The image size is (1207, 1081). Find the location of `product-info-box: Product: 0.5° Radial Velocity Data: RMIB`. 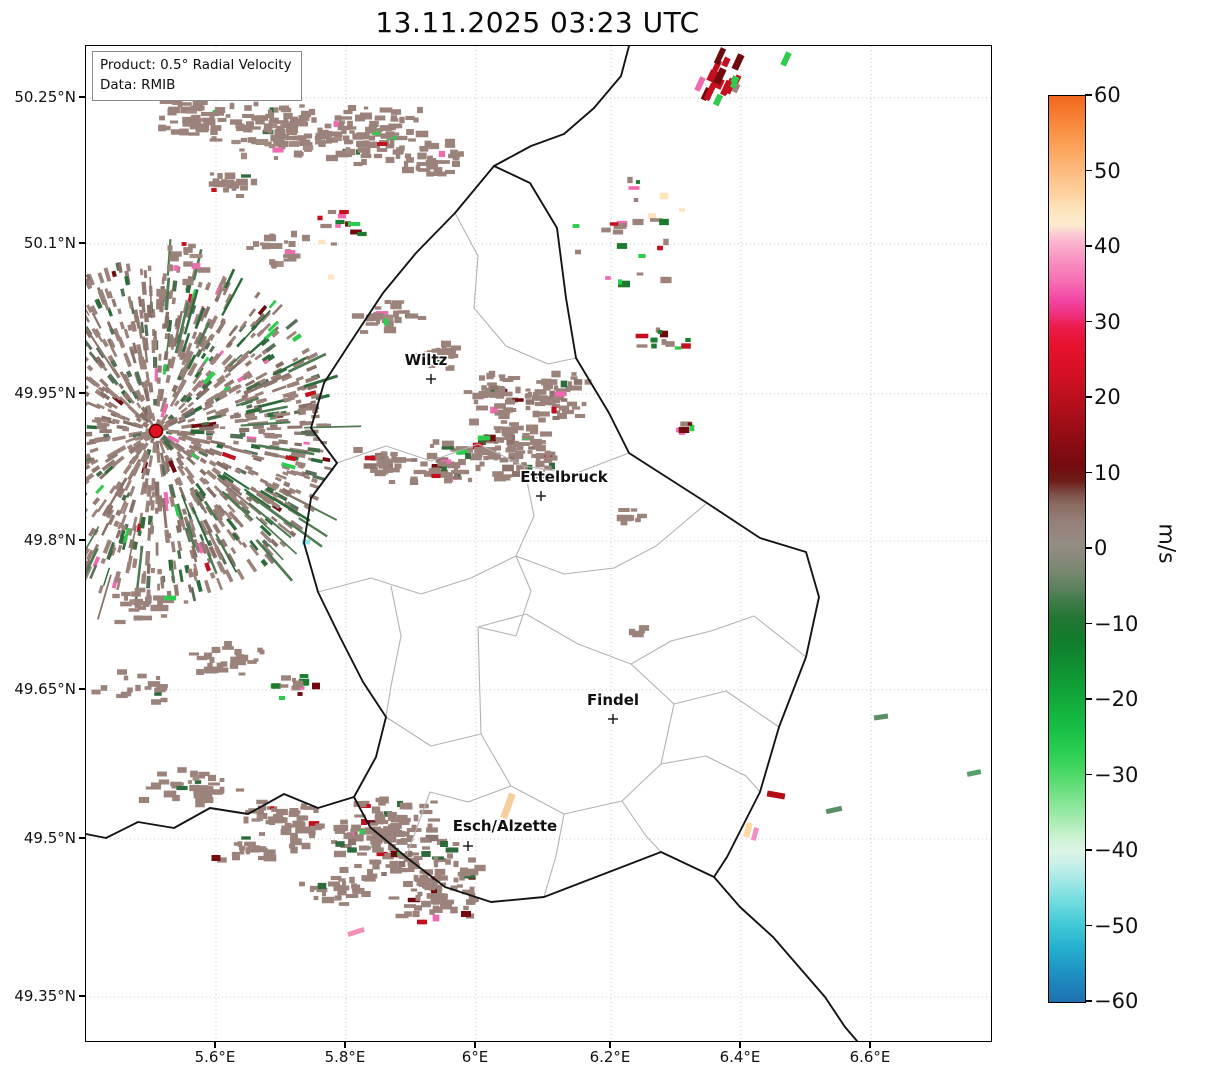

product-info-box: Product: 0.5° Radial Velocity Data: RMIB is located at coordinates (197, 76).